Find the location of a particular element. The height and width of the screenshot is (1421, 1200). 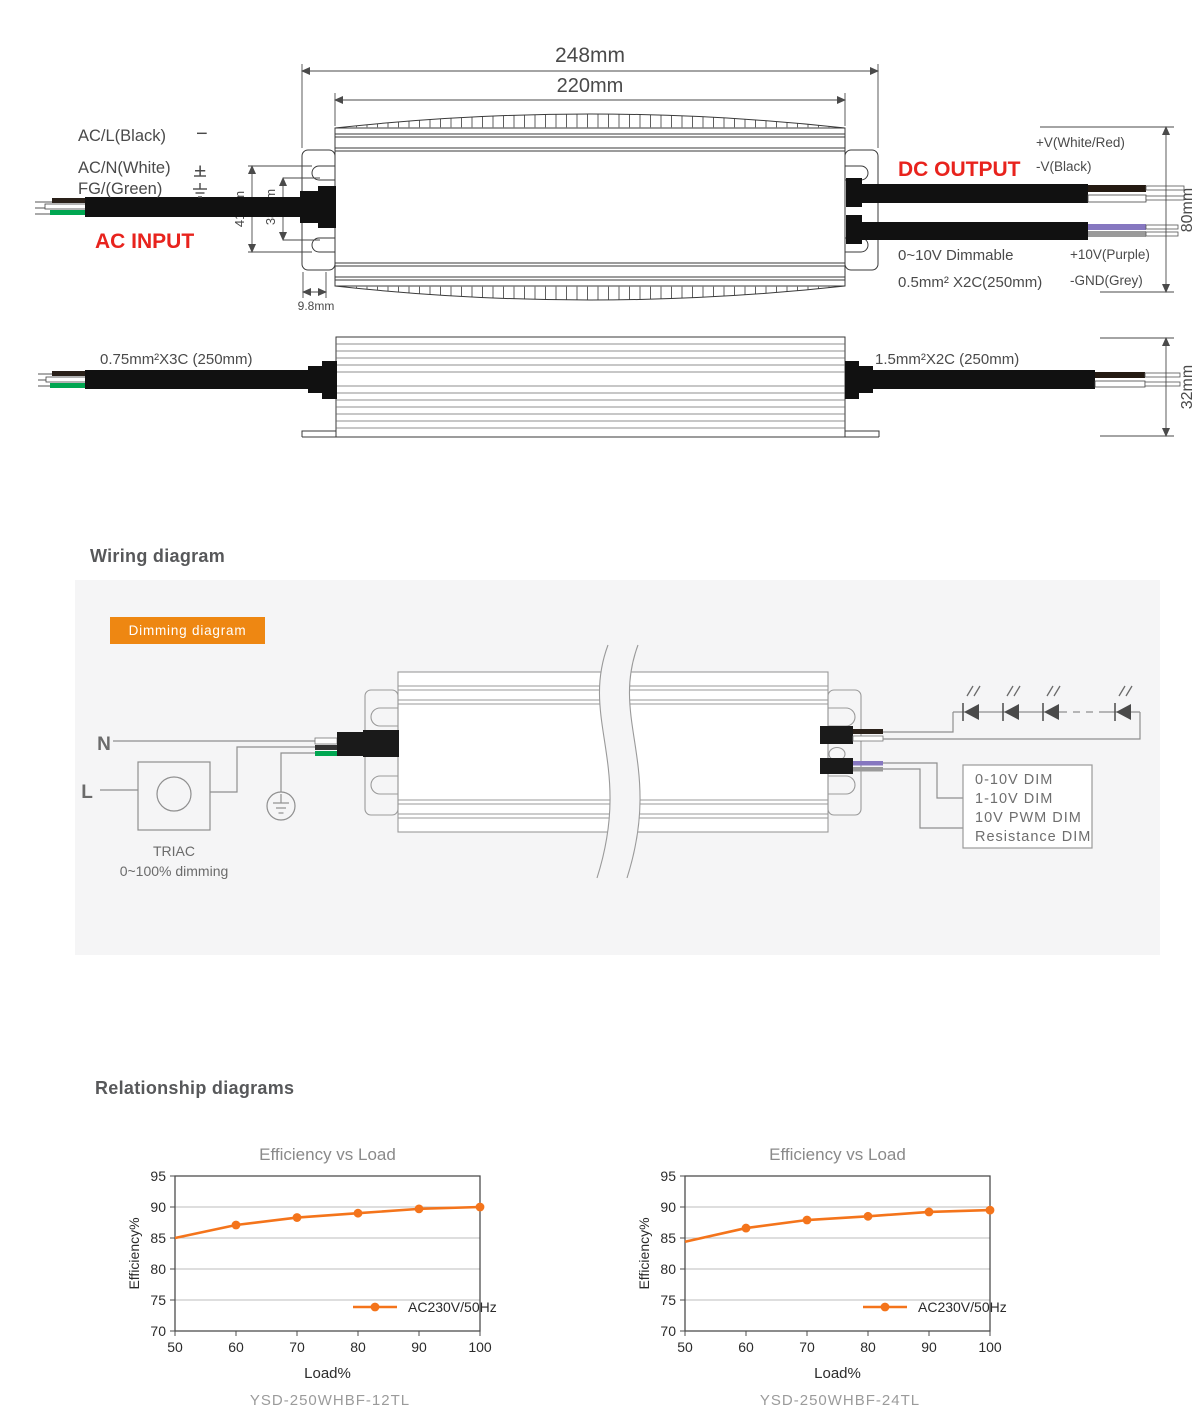

input-cable-spec: 0.75mm²X3C (250mm) is located at coordinates (176, 359).